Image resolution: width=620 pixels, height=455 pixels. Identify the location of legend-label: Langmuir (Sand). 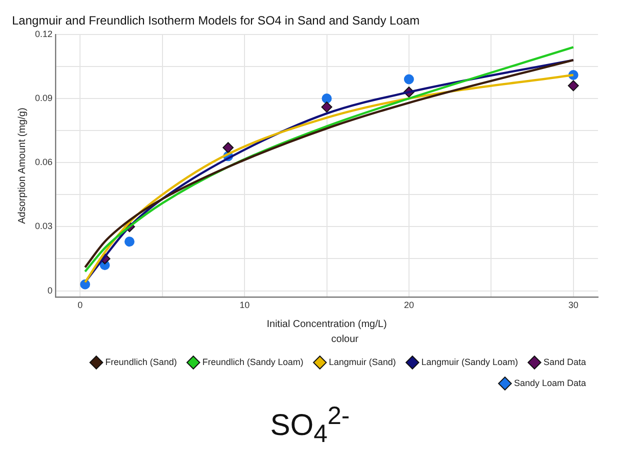
(362, 361).